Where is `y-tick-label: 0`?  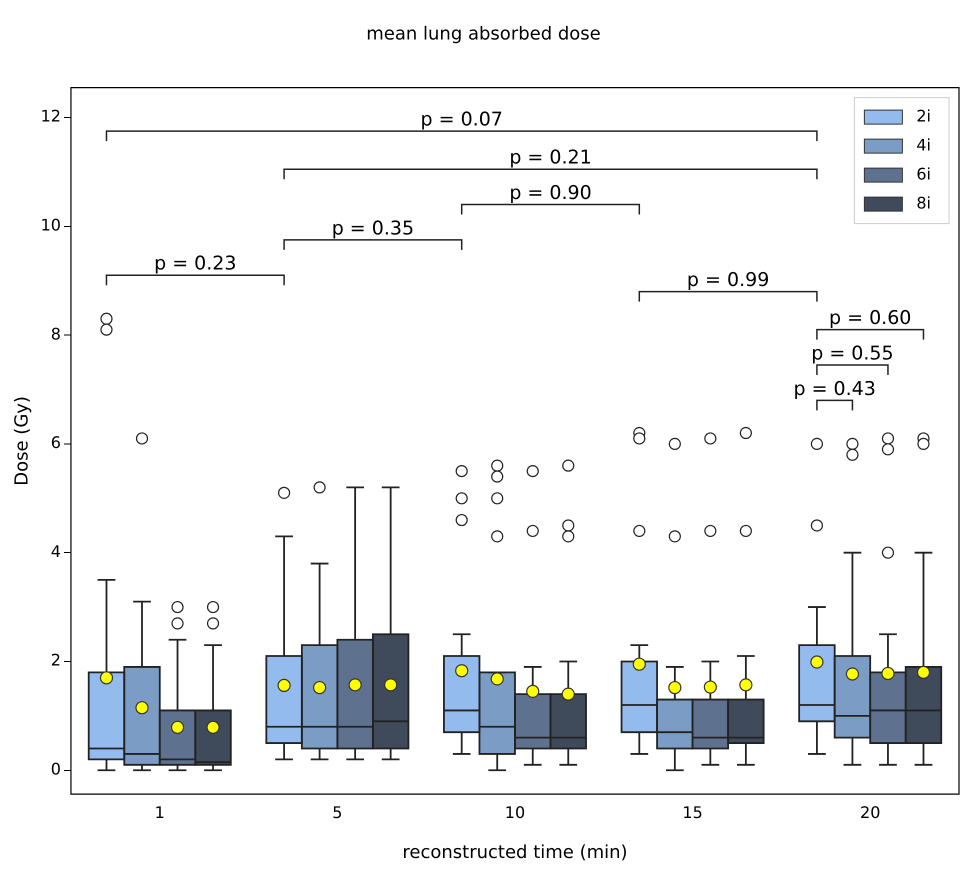 y-tick-label: 0 is located at coordinates (55, 768).